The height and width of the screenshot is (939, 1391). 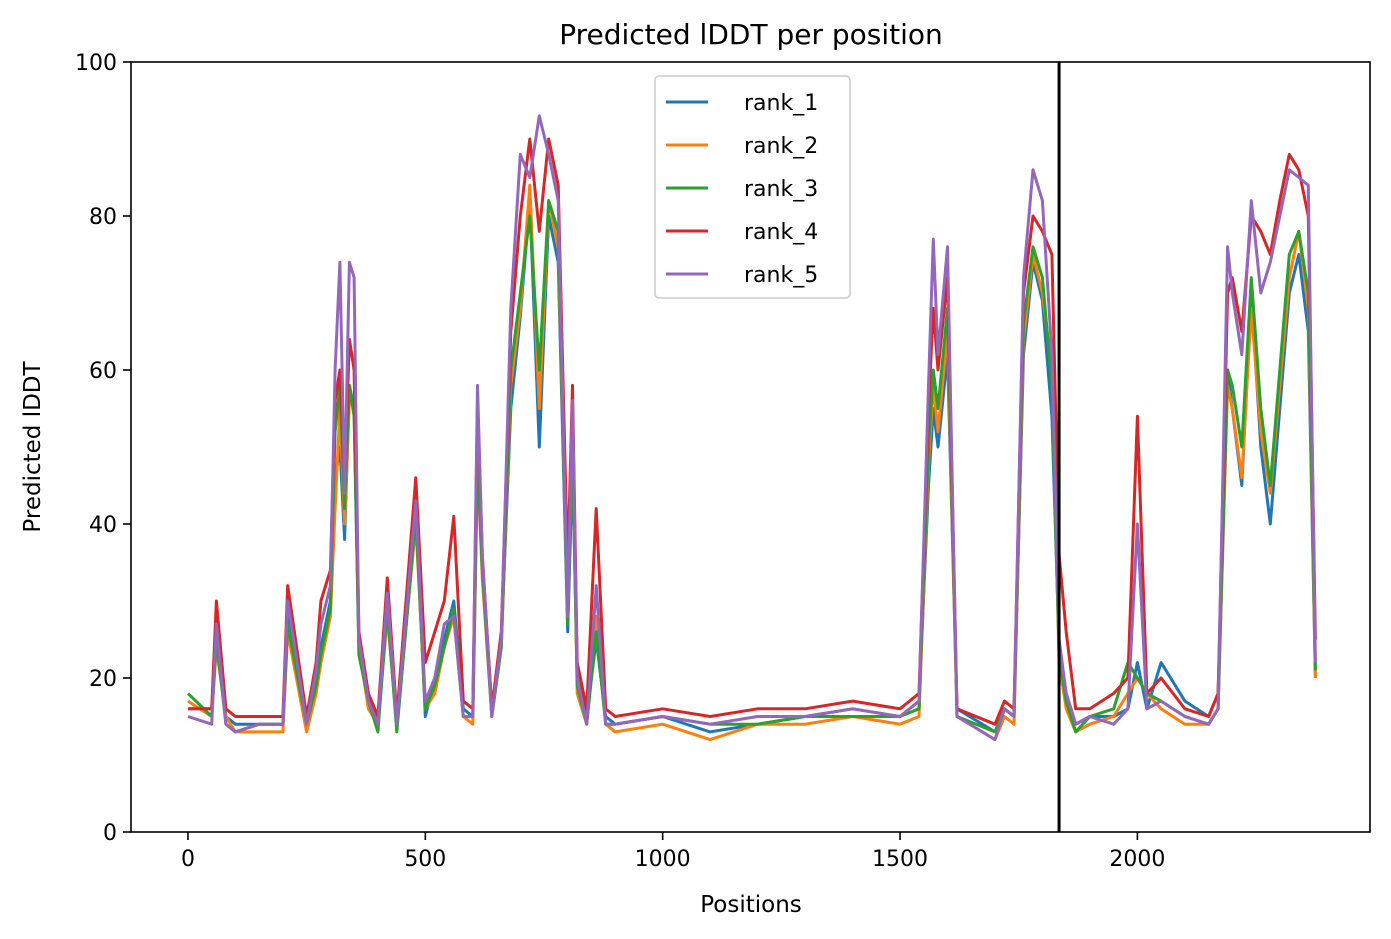 I want to click on chart-title: Predicted lDDT per position, so click(x=751, y=34).